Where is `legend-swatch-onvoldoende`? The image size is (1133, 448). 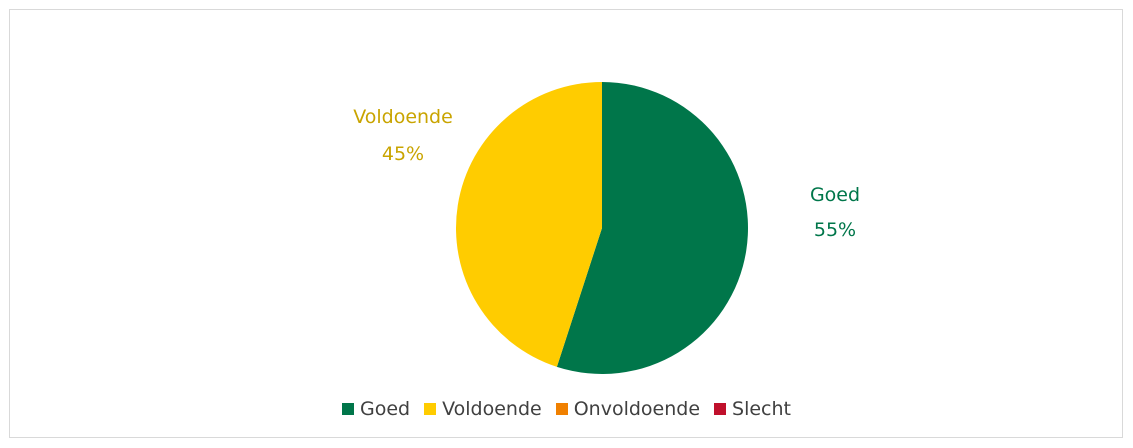
legend-swatch-onvoldoende is located at coordinates (561, 409).